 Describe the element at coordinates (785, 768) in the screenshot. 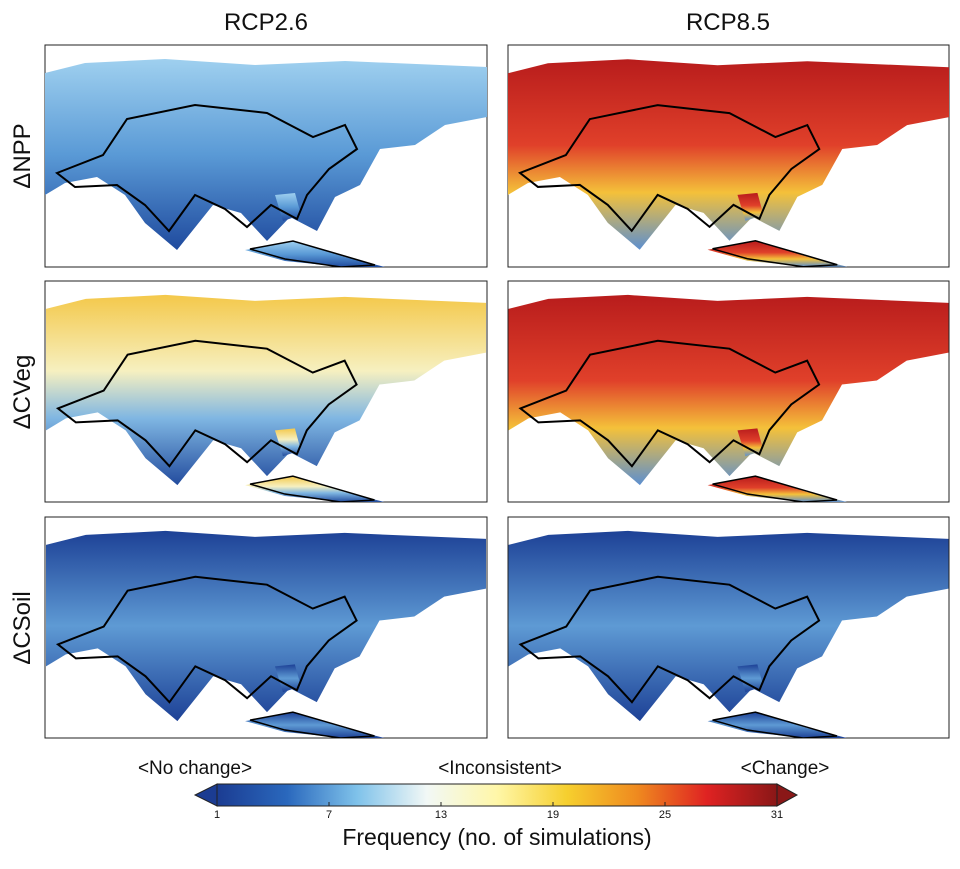

I see `colorbar-annotation: <Change>` at that location.